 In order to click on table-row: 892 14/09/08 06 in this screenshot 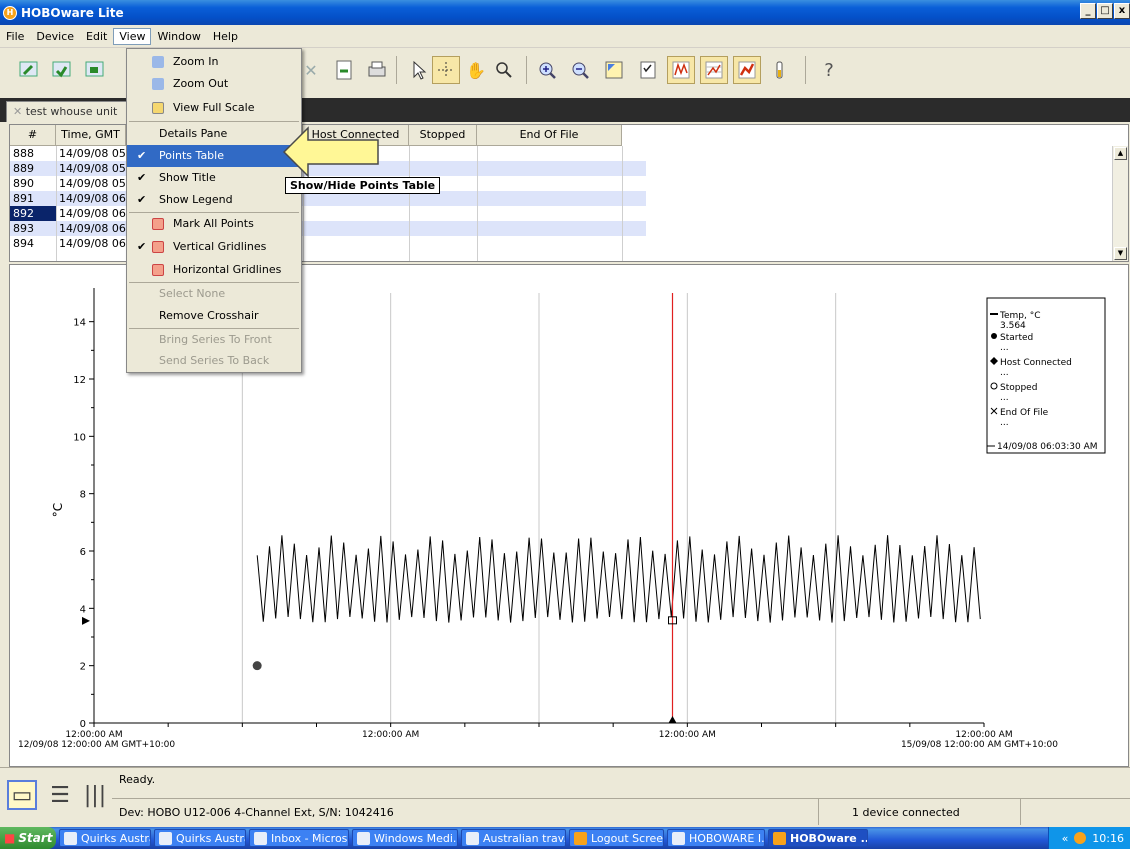, I will do `click(328, 213)`.